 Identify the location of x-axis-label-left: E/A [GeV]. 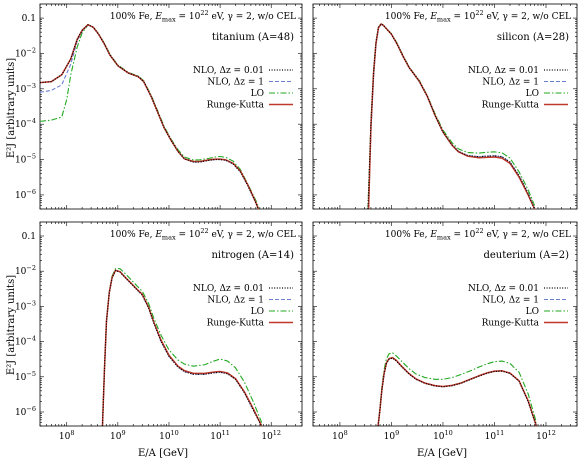
(163, 453).